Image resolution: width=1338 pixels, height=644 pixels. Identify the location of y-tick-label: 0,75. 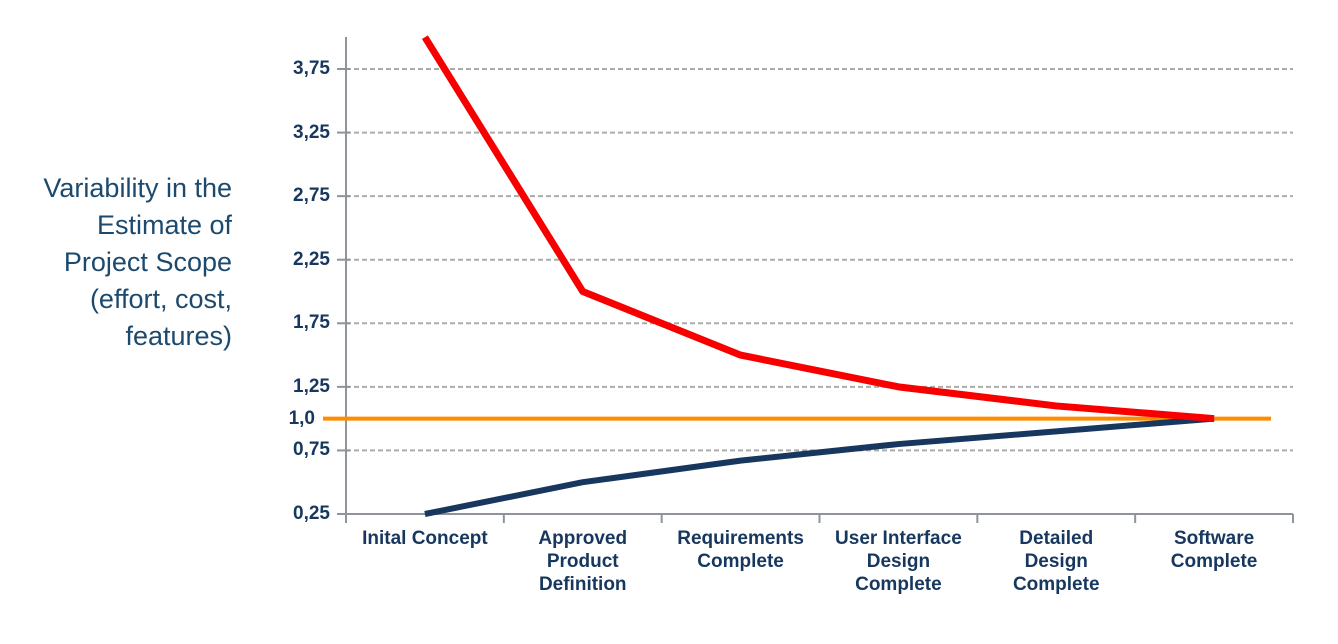
(311, 450).